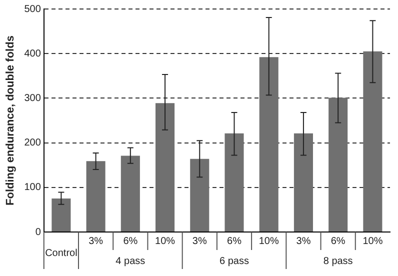  What do you see at coordinates (10, 121) in the screenshot?
I see `y-axis-title: Folding endurance, double folds` at bounding box center [10, 121].